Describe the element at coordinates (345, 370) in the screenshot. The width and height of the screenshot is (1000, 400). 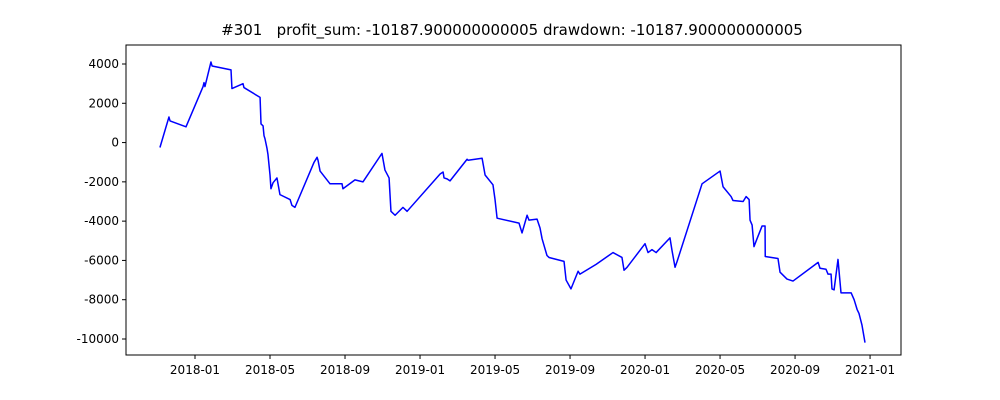
I see `x-tick-label: 2018-09` at that location.